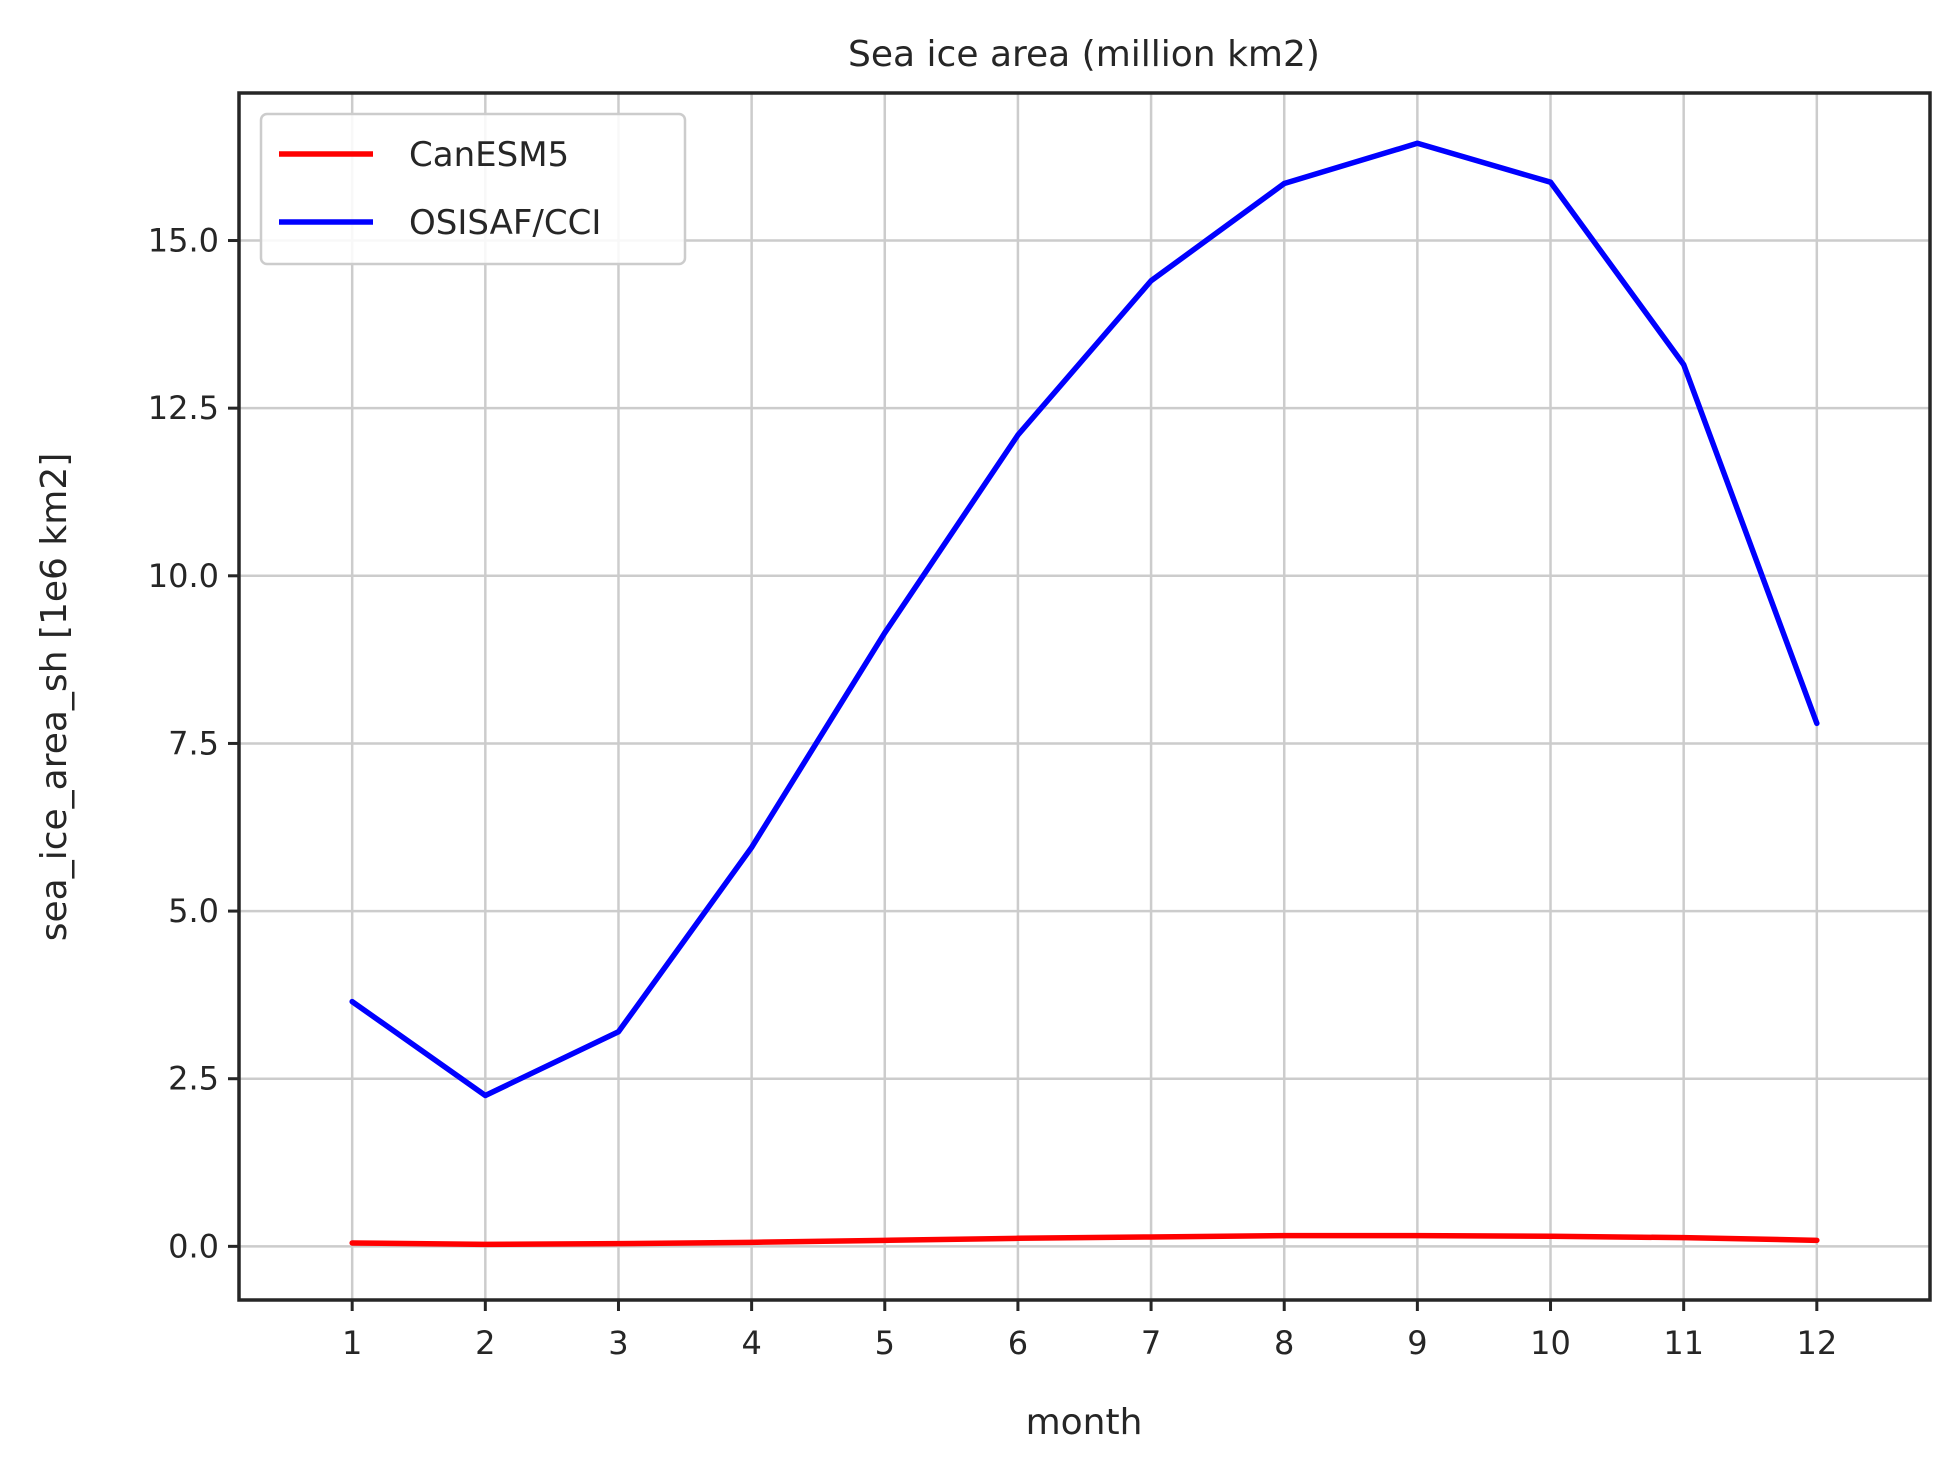 The width and height of the screenshot is (1954, 1474). I want to click on x-tick-label: 8, so click(1284, 1343).